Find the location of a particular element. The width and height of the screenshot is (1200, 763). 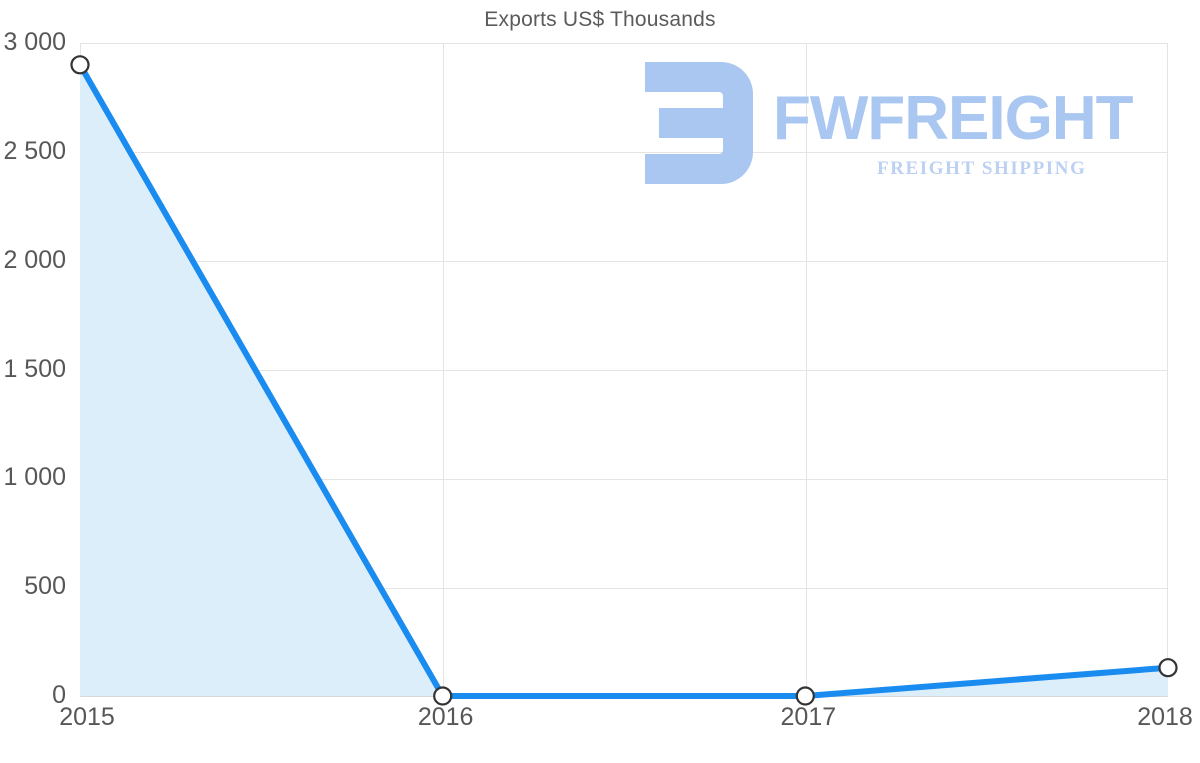

x-axis-tick-label: 2015 is located at coordinates (87, 717).